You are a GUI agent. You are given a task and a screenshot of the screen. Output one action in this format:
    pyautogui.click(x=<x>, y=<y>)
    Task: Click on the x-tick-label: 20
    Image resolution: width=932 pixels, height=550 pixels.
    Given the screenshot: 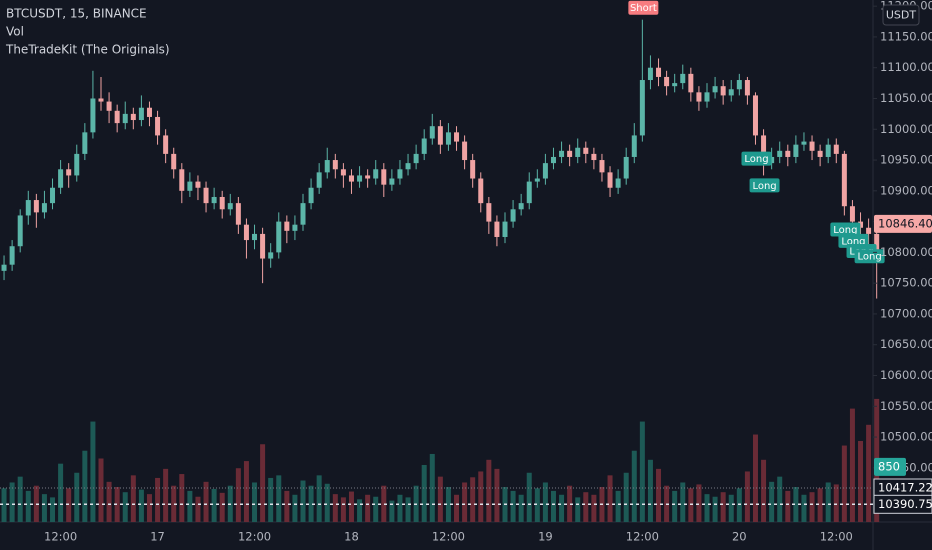 What is the action you would take?
    pyautogui.click(x=739, y=537)
    